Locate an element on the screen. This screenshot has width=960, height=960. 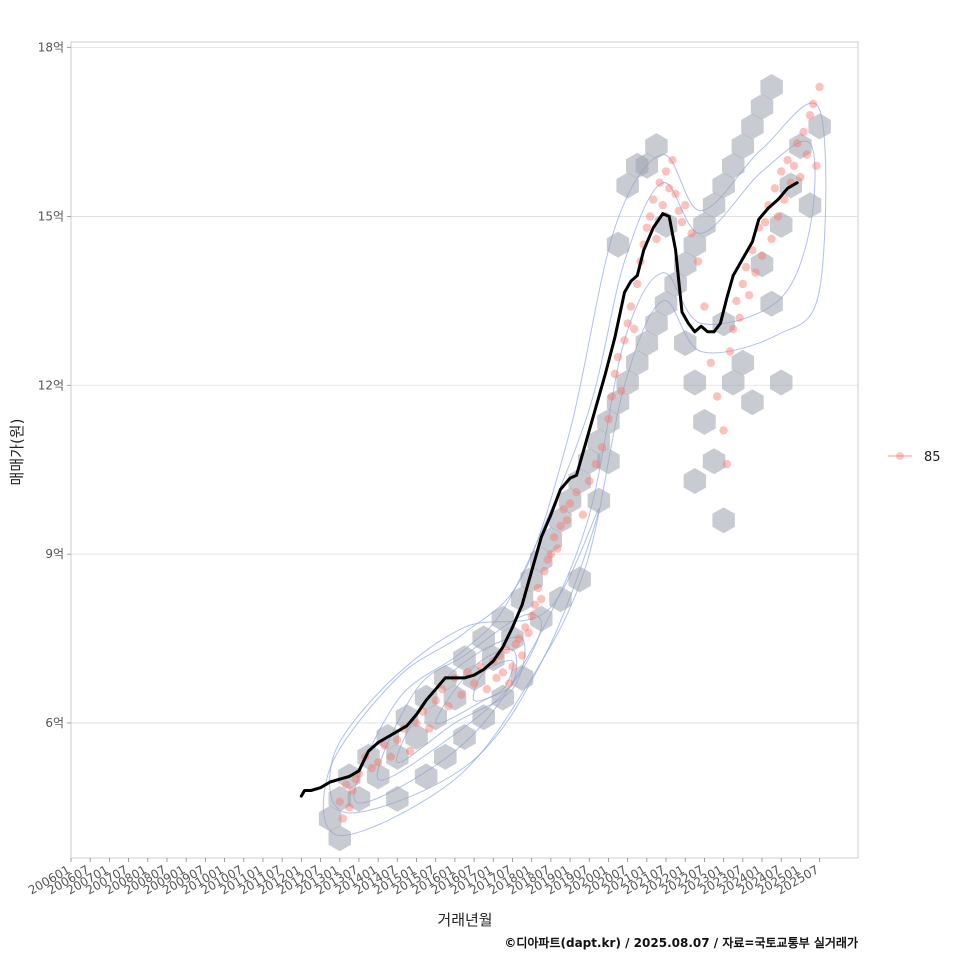
legend-label: 85 is located at coordinates (932, 457).